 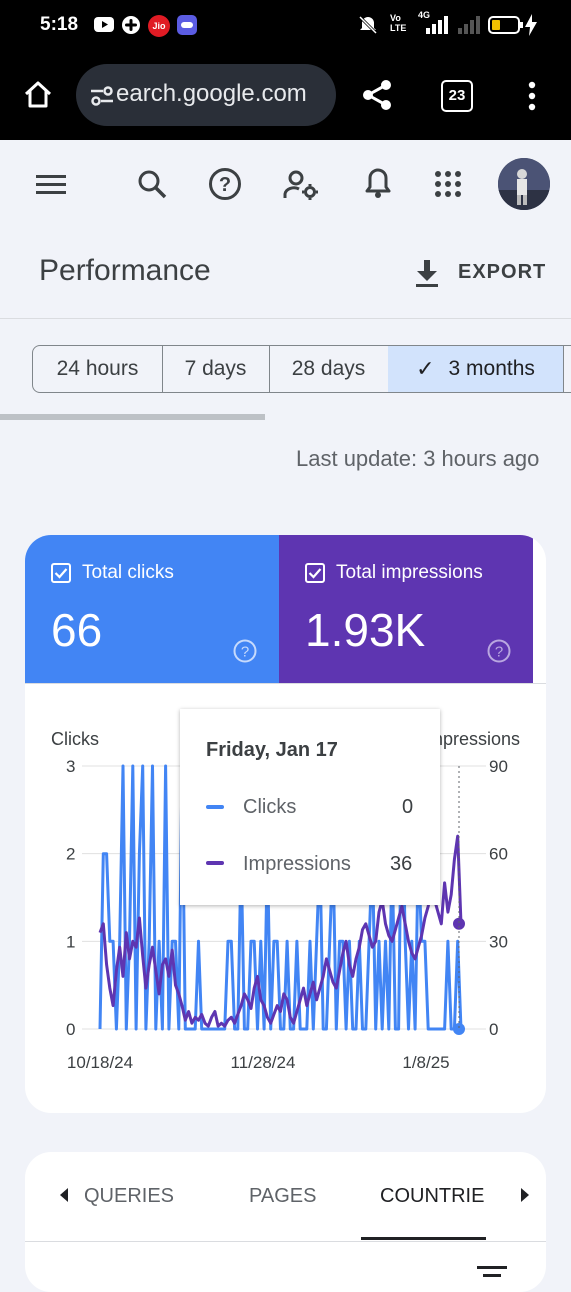 I want to click on total-impressions-tab: Total impressions 1.93K ?, so click(x=406, y=609).